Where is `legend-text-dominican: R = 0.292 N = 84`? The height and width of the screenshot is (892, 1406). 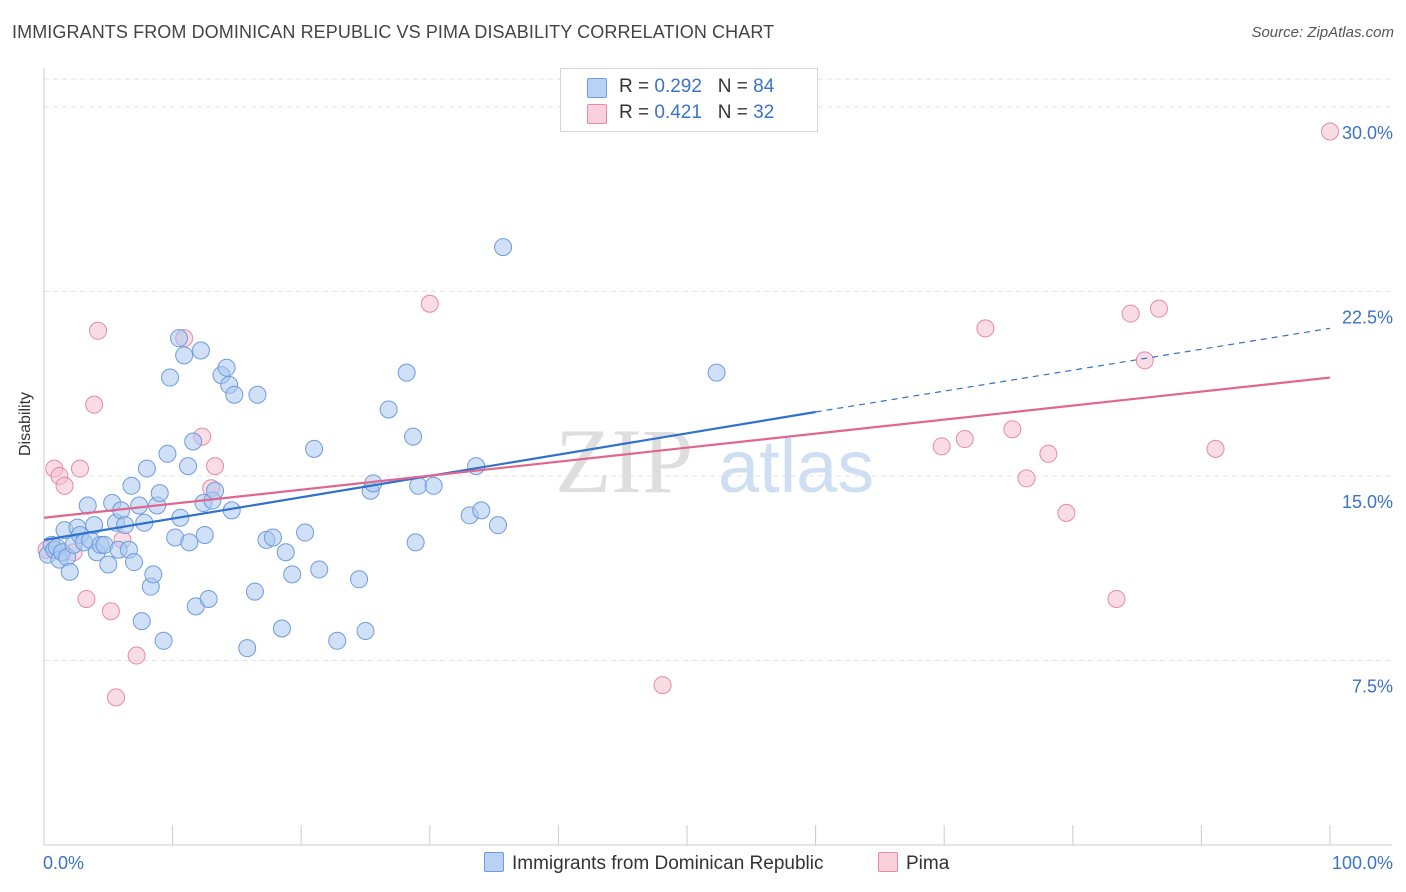
legend-text-dominican: R = 0.292 N = 84 is located at coordinates (696, 87).